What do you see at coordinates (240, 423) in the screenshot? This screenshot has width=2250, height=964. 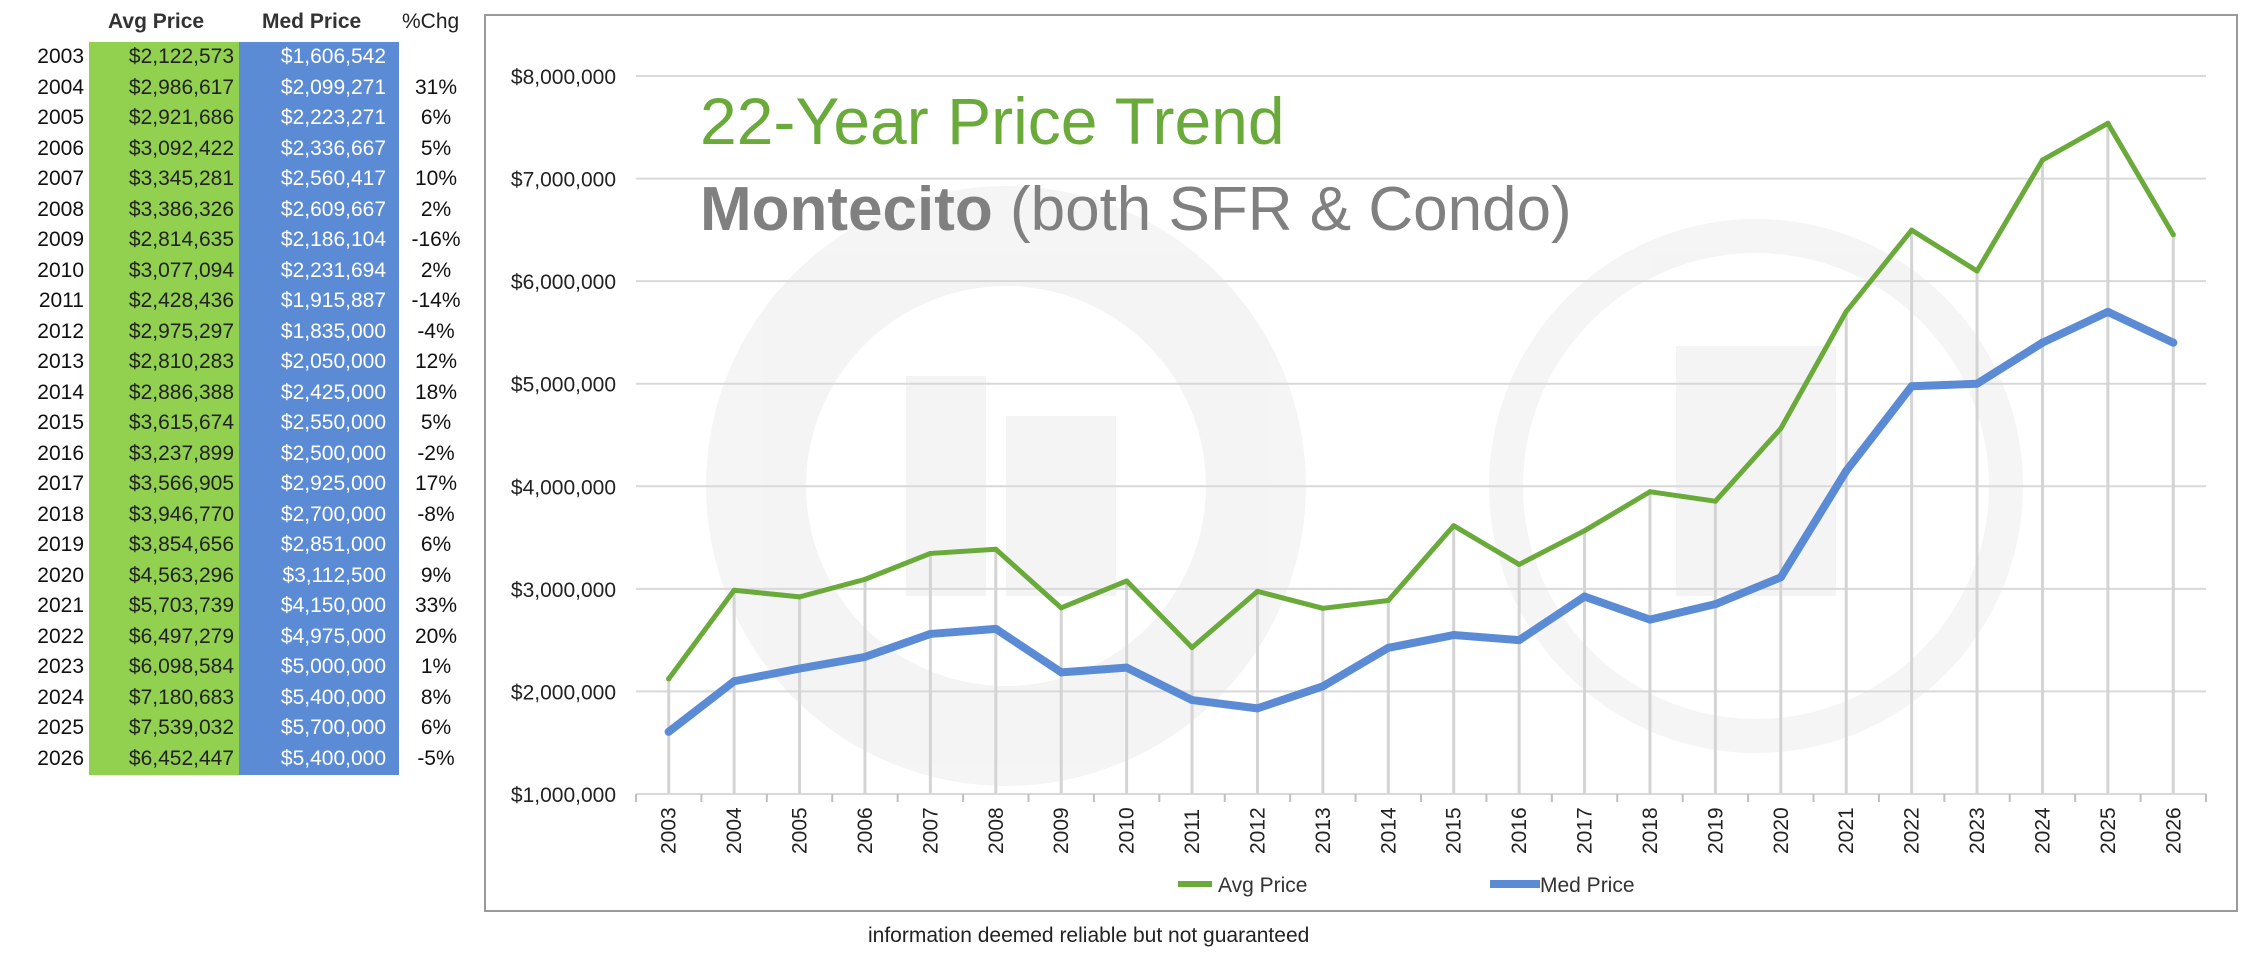 I see `table-row: 2015 $3,615,674 $2,550,000 5%` at bounding box center [240, 423].